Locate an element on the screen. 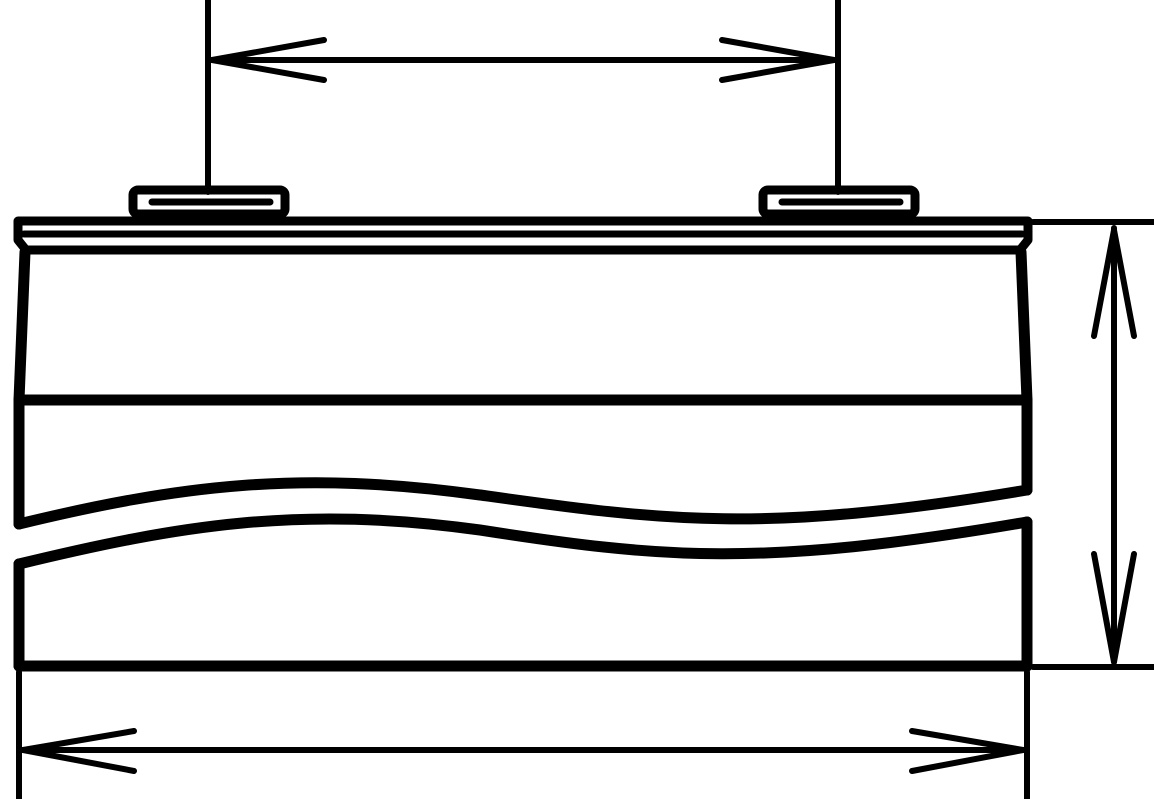 The image size is (1154, 799). top-dimension is located at coordinates (523, 97).